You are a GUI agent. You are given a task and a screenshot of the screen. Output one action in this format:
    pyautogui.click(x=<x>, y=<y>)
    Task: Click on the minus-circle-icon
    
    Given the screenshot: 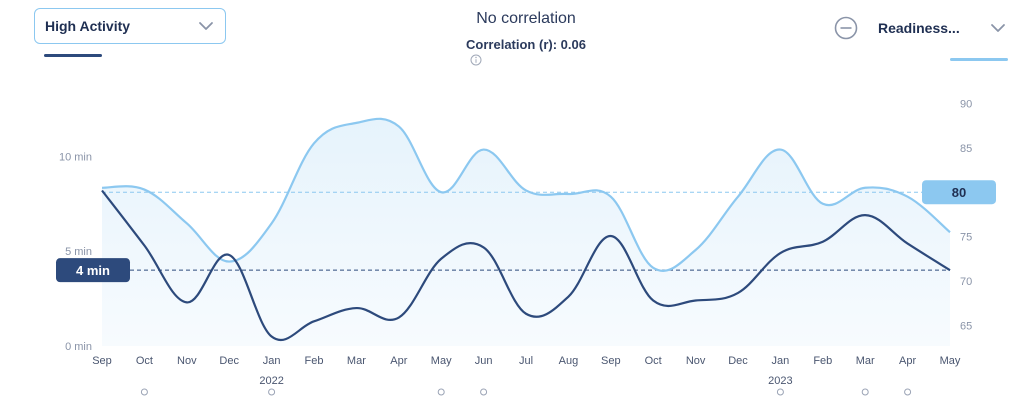 What is the action you would take?
    pyautogui.click(x=846, y=28)
    